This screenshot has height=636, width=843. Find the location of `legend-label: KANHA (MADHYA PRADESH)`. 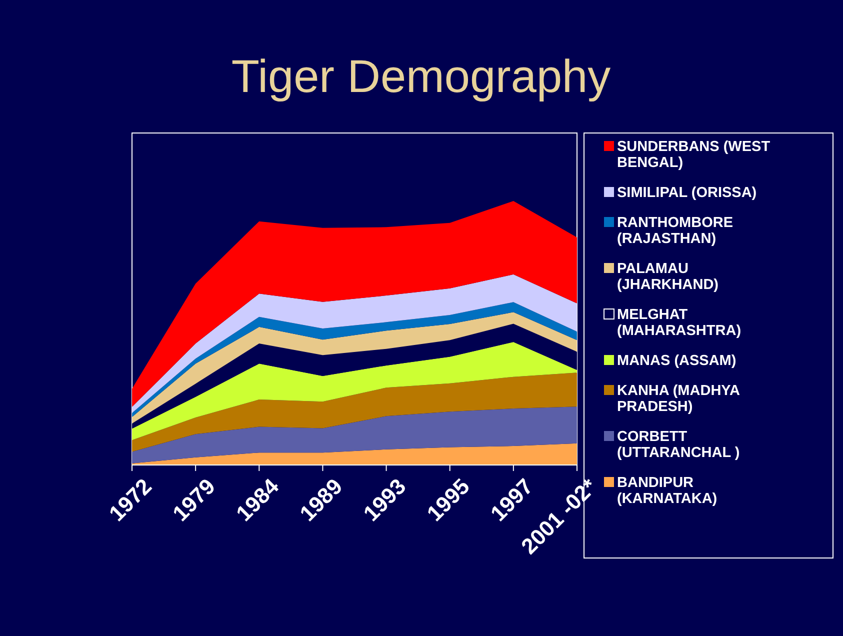

legend-label: KANHA (MADHYA PRADESH) is located at coordinates (679, 399).